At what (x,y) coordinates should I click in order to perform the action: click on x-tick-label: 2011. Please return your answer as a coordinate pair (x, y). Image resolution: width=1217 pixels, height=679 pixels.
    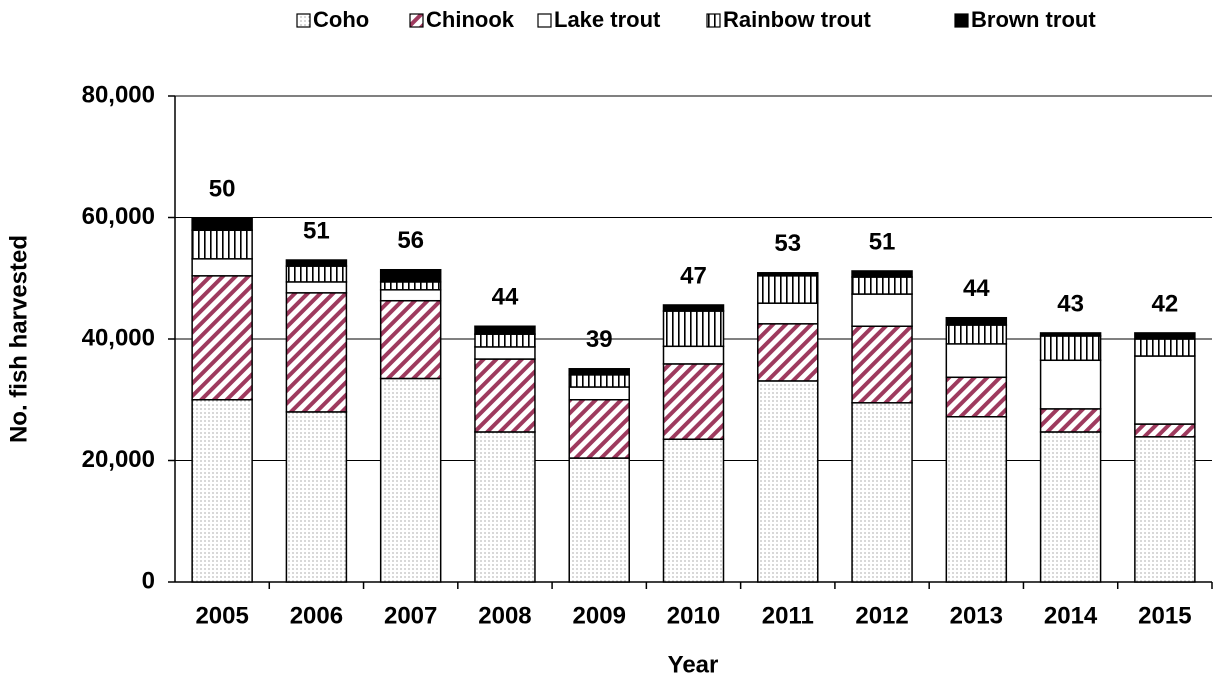
    Looking at the image, I should click on (788, 615).